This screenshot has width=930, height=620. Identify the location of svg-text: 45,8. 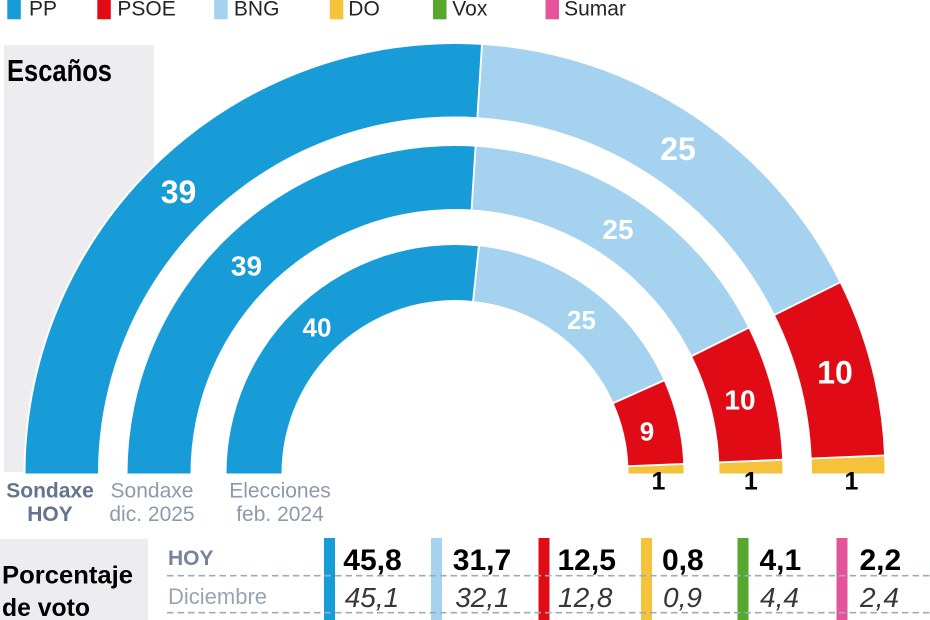
(372, 560).